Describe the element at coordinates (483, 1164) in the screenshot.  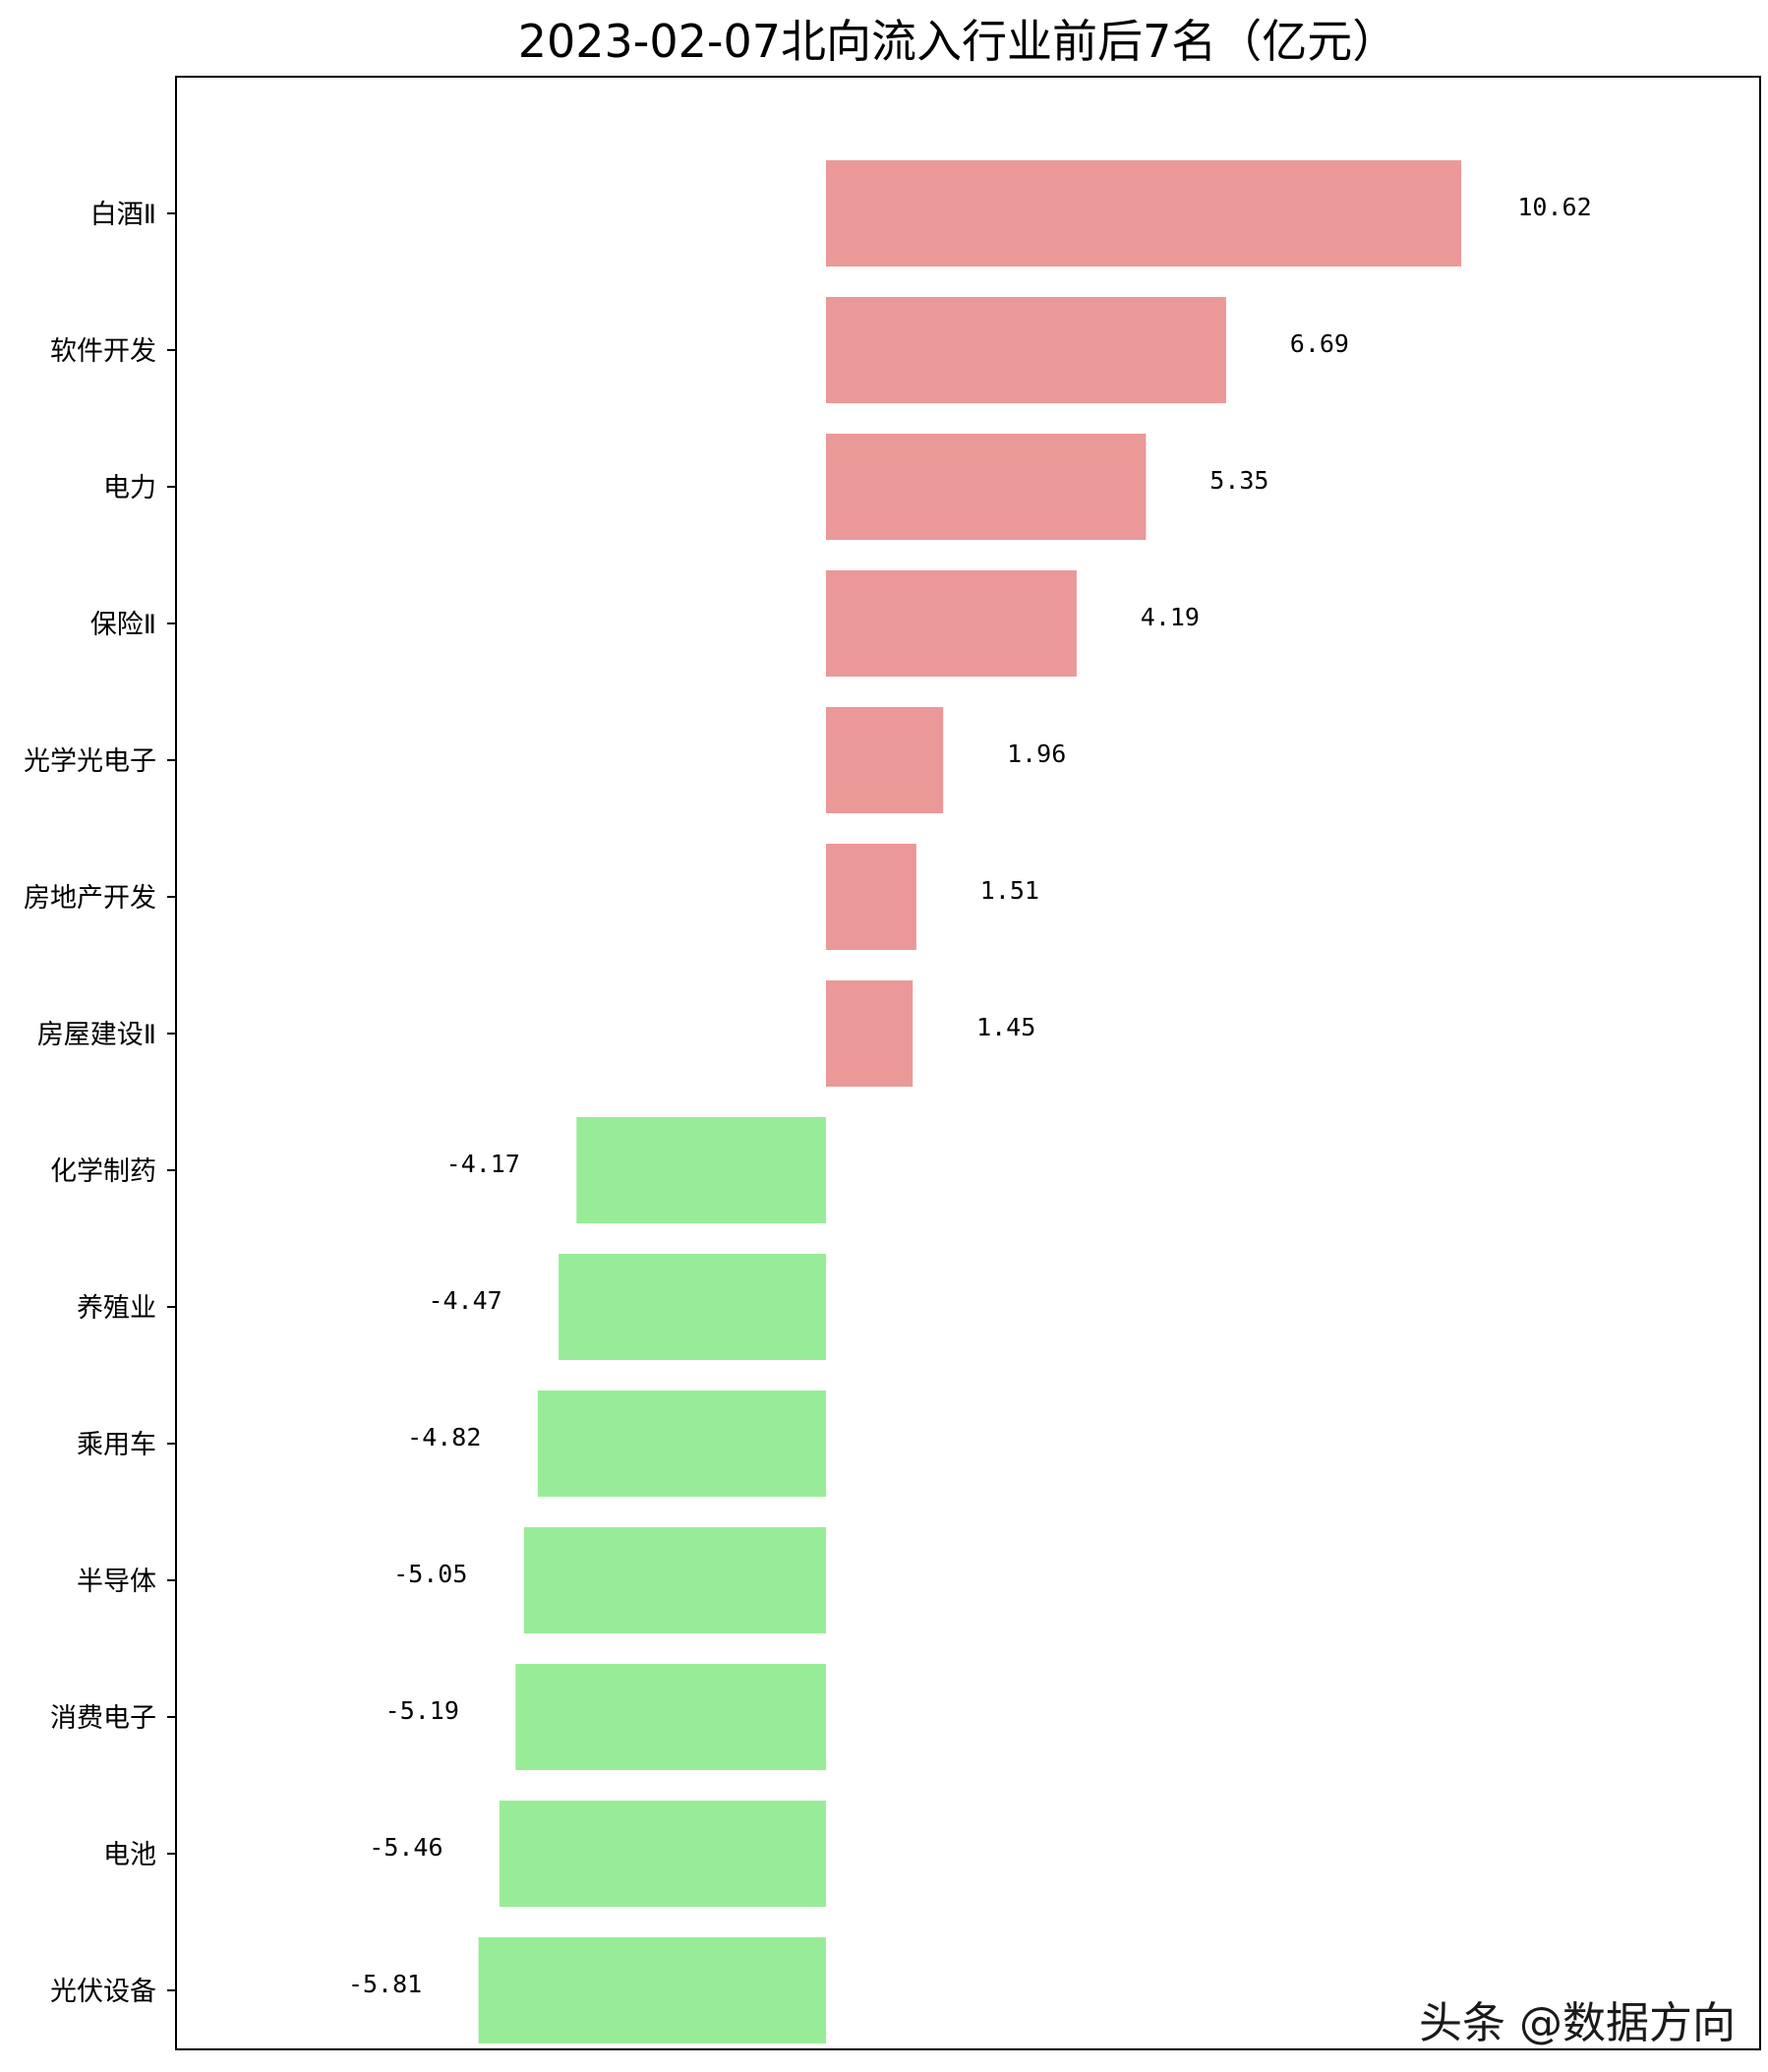
I see `data-label-7: -4.17` at that location.